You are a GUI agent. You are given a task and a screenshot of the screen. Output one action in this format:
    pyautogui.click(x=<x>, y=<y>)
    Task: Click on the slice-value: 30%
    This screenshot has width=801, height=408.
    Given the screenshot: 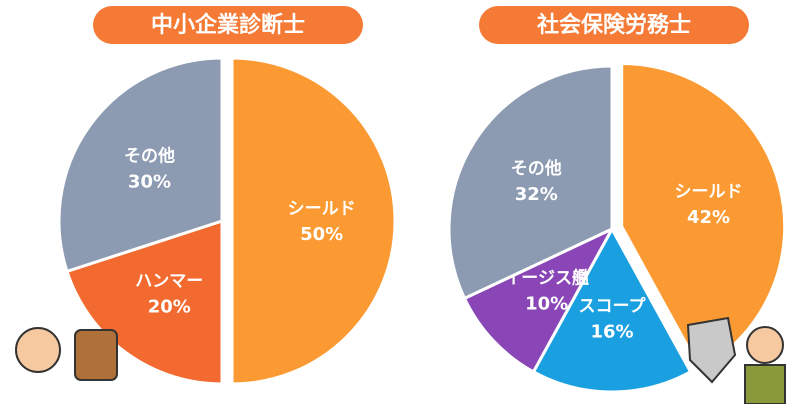 What is the action you would take?
    pyautogui.click(x=149, y=181)
    